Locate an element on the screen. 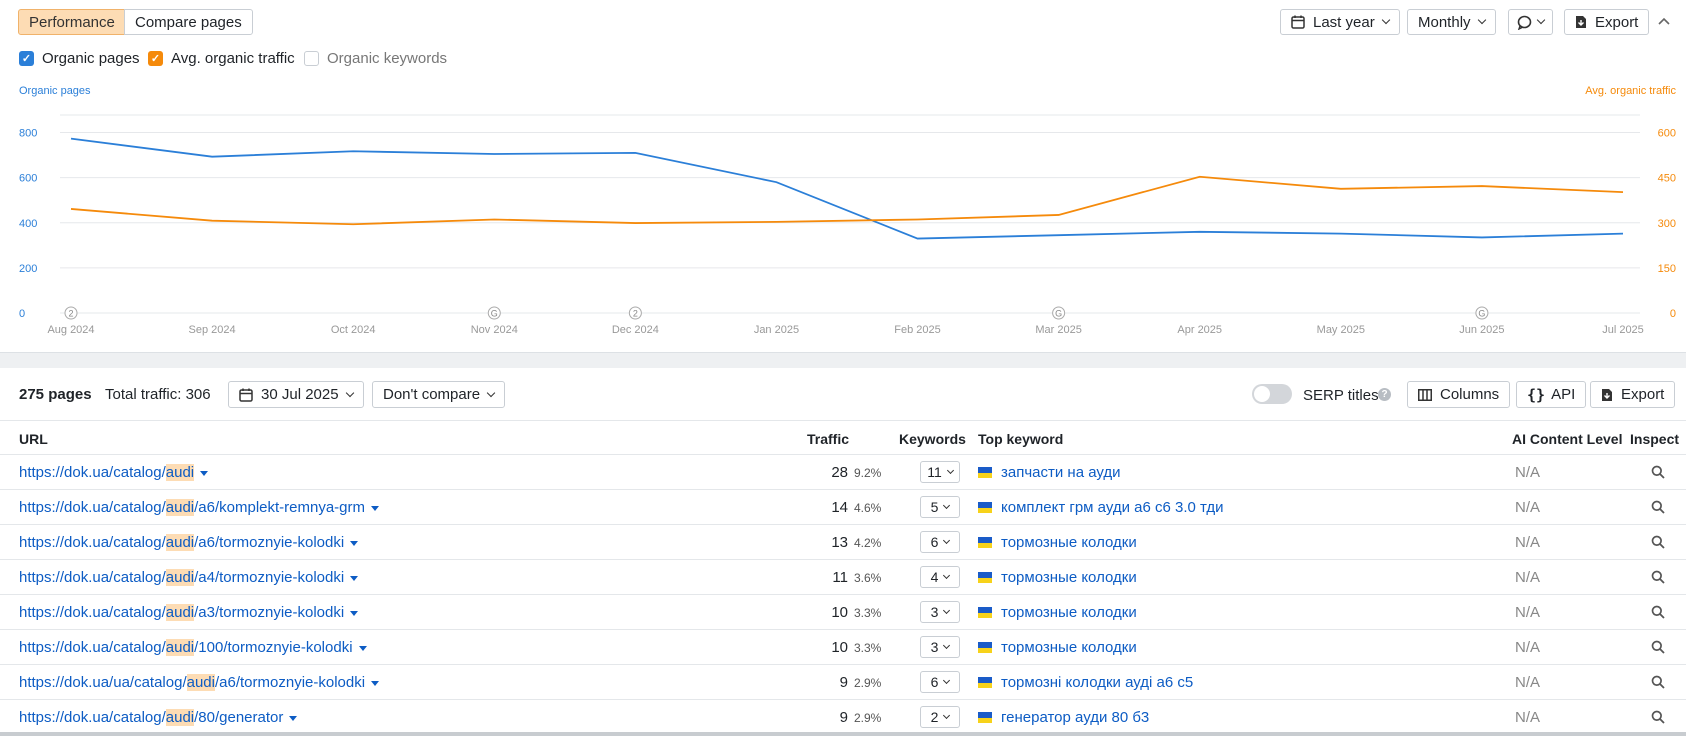  col-traffic: Traffic is located at coordinates (828, 439).